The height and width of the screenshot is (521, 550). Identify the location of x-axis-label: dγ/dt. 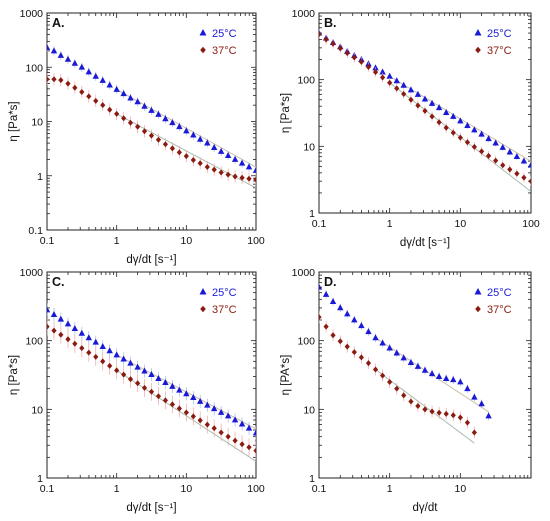
(426, 508).